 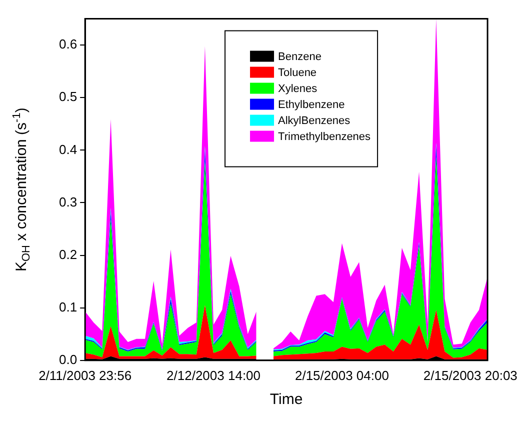 What do you see at coordinates (286, 399) in the screenshot?
I see `x-axis-title: Time` at bounding box center [286, 399].